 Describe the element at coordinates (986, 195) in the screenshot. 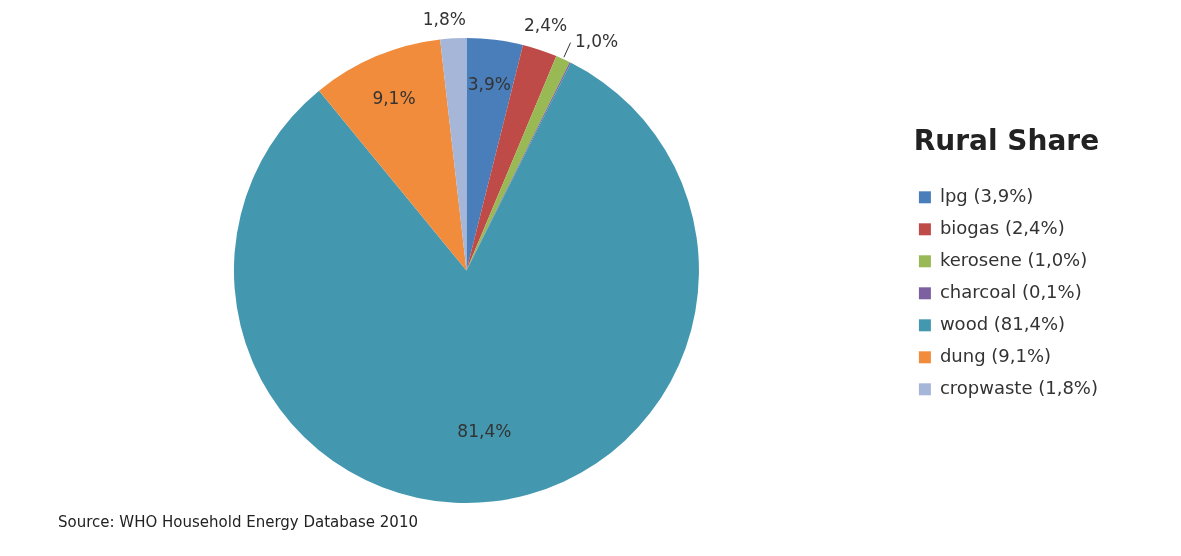

I see `legend-label: lpg (3,9%)` at that location.